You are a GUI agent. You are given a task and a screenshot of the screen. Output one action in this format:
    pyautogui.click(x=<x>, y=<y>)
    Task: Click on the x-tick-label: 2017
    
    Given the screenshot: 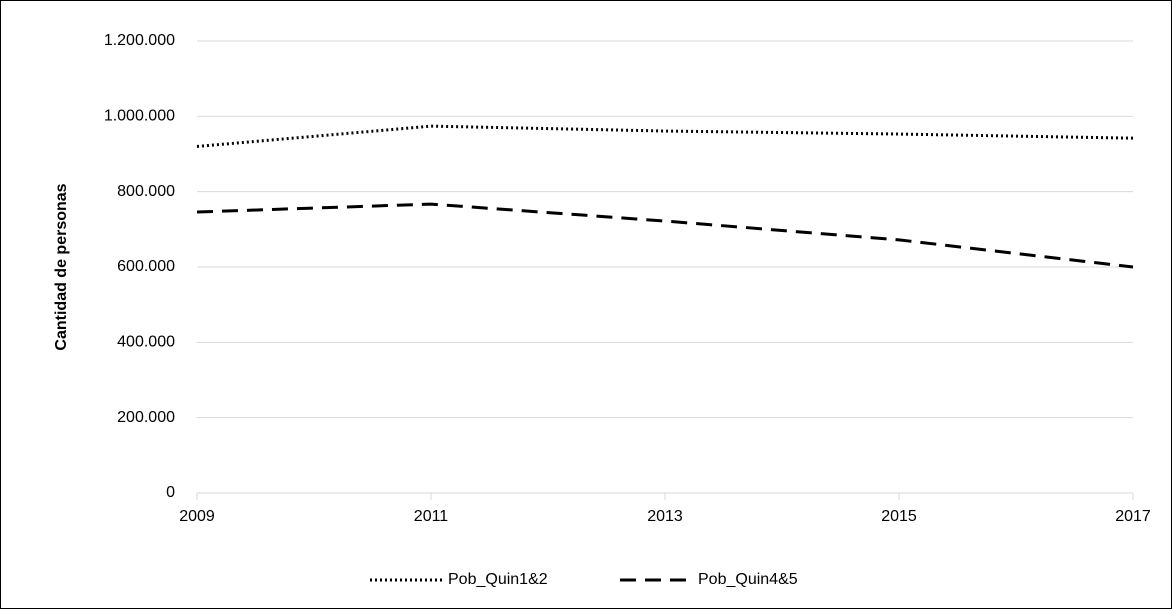 What is the action you would take?
    pyautogui.click(x=1133, y=516)
    